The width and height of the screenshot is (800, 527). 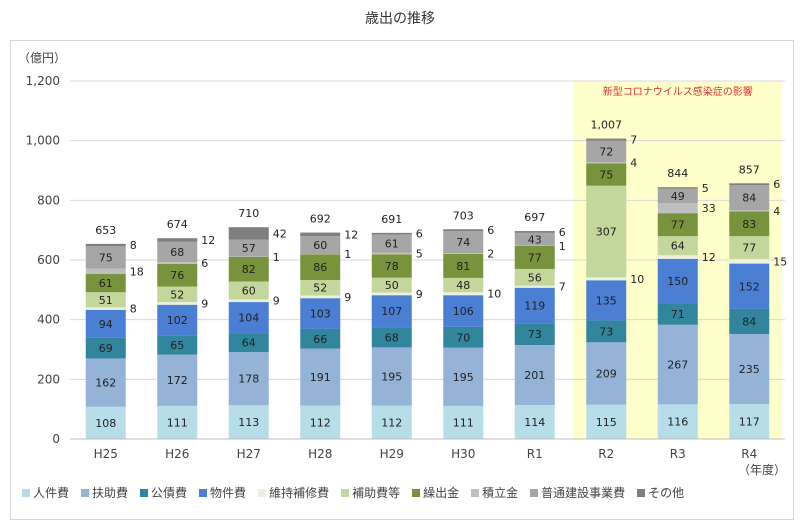 I want to click on total-label: 692, so click(x=320, y=219).